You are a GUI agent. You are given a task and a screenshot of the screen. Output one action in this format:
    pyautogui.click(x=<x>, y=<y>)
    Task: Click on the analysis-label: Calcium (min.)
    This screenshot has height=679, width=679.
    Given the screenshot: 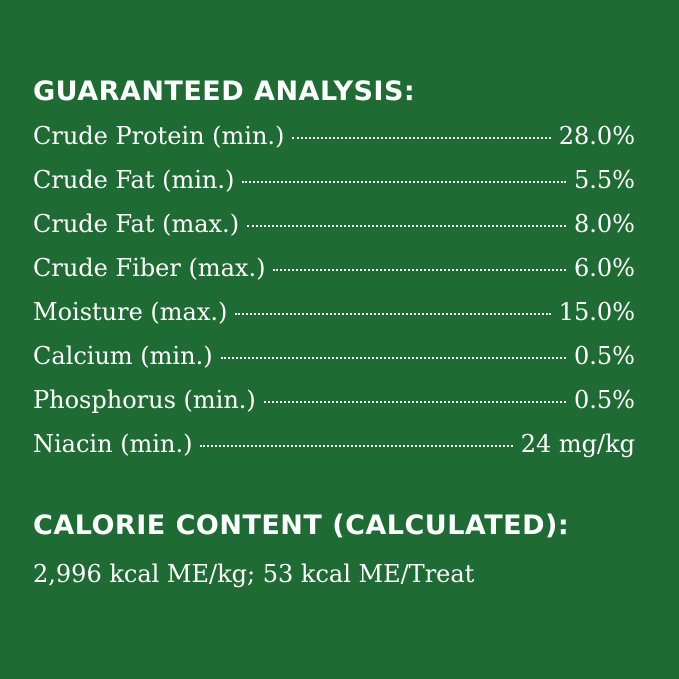 What is the action you would take?
    pyautogui.click(x=123, y=356)
    